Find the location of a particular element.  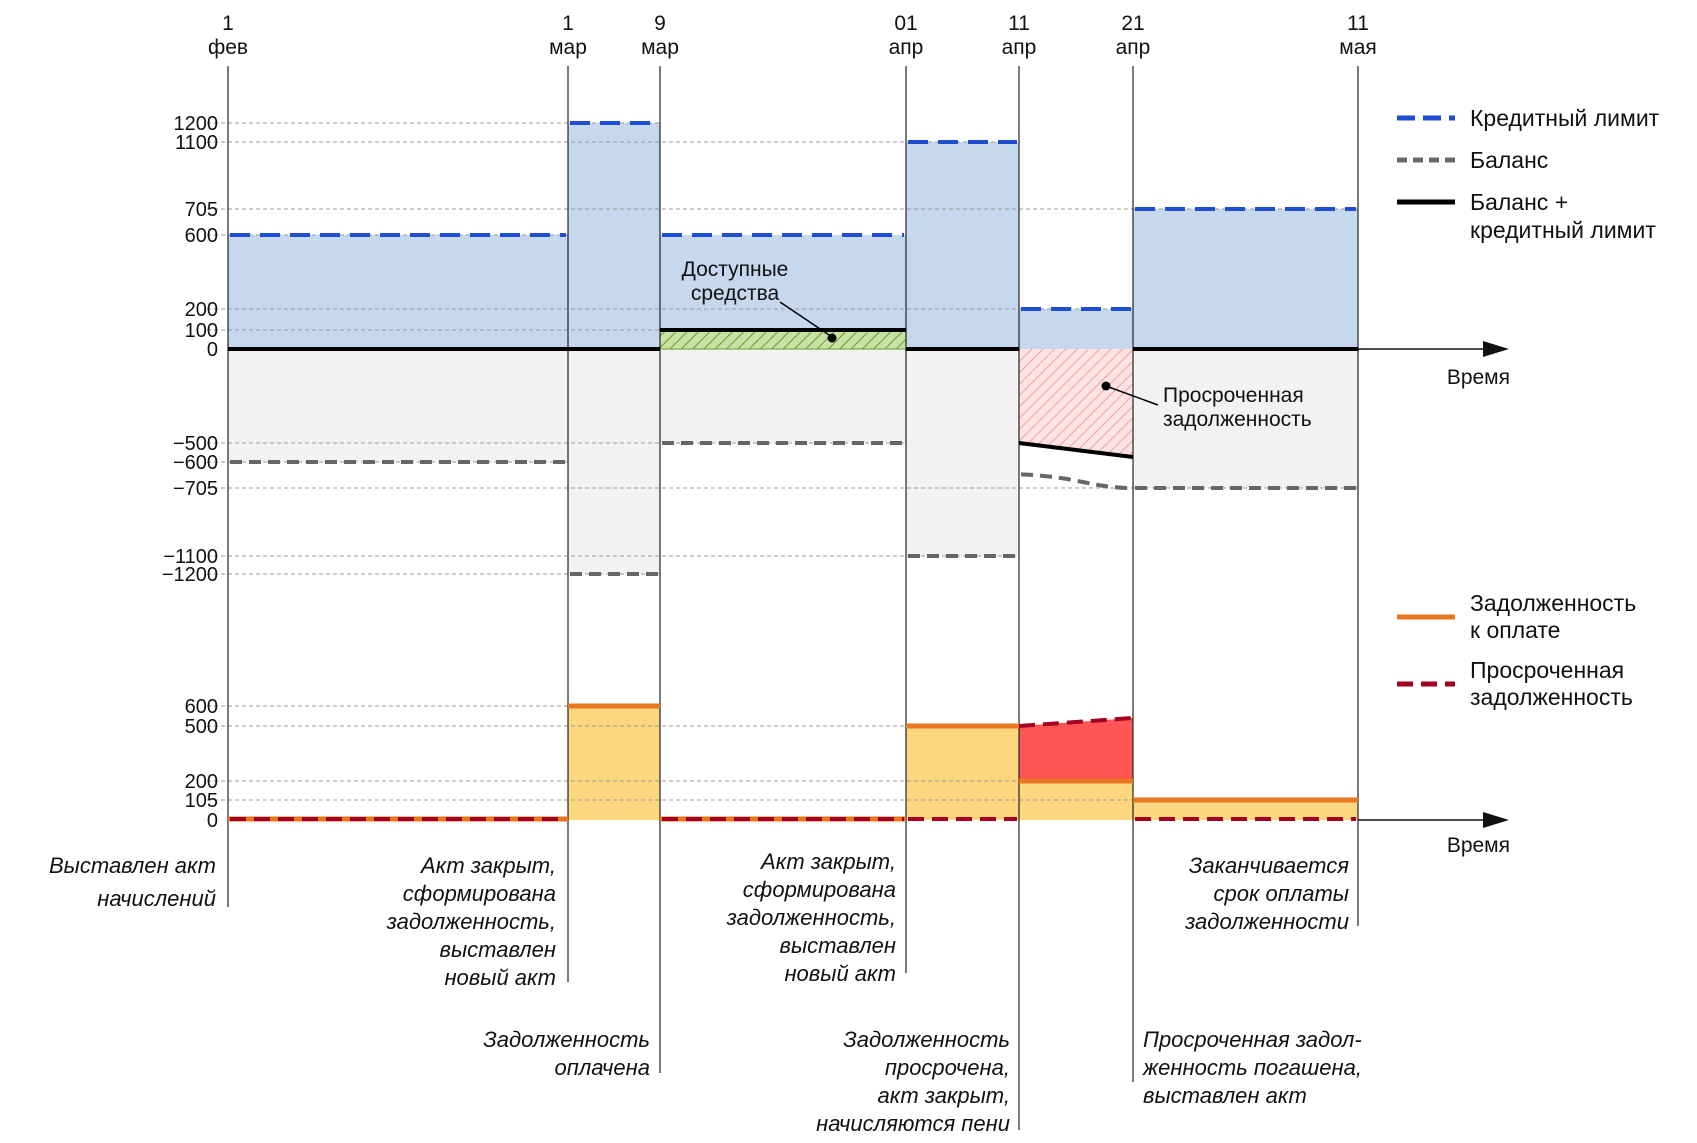

y-tick-label: −705 is located at coordinates (195, 489).